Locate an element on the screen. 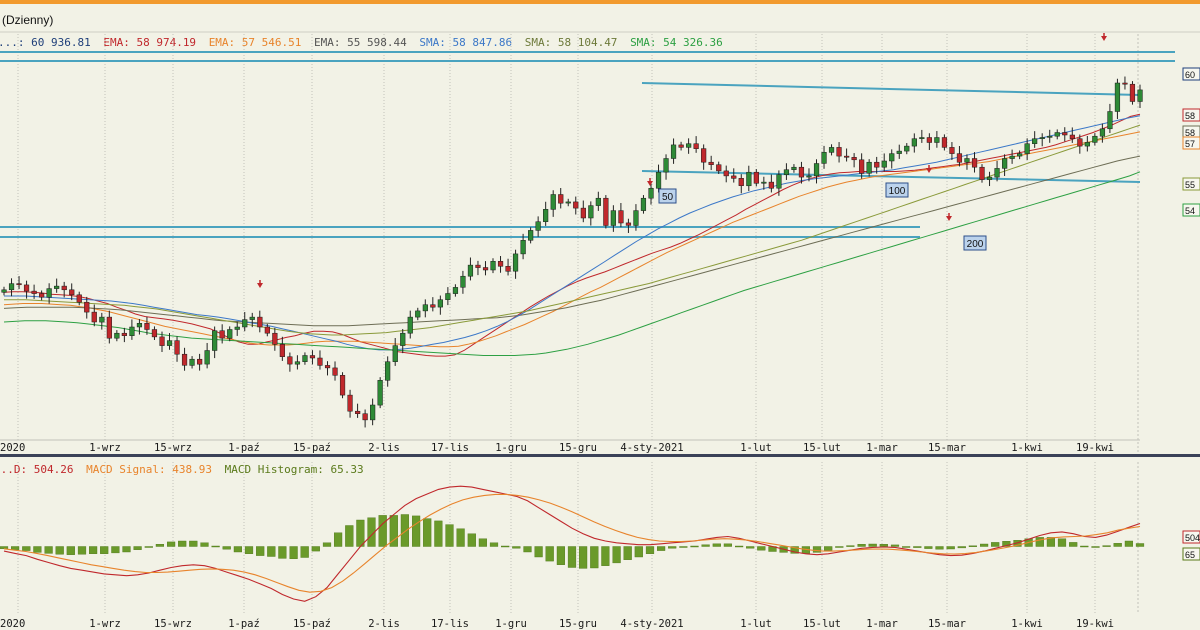 This screenshot has height=630, width=1200. legend-item-ema-1: EMA: 58 974.19 is located at coordinates (149, 42).